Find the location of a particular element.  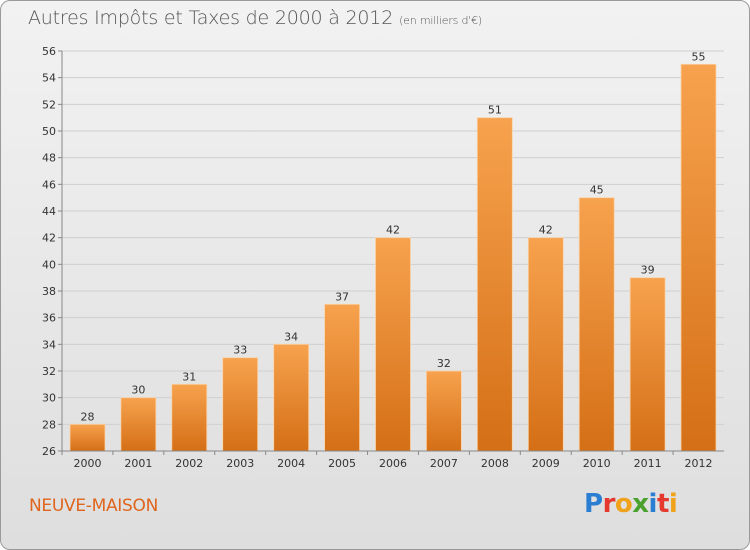

logo-letter: o is located at coordinates (623, 504).